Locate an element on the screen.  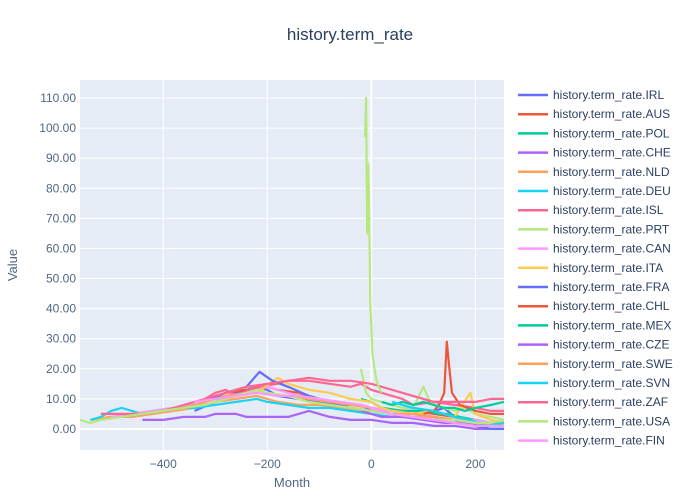
legend-item: history.term_rate.ZAF is located at coordinates (593, 402).